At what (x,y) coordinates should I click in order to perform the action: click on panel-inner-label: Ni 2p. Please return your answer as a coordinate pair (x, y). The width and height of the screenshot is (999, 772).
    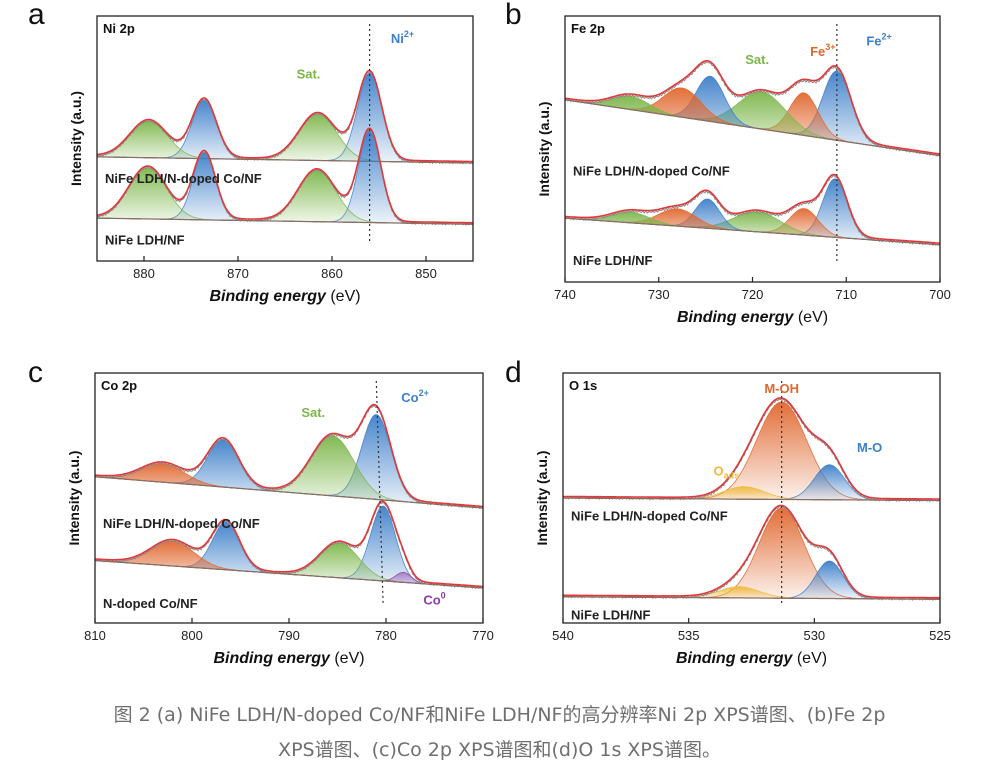
    Looking at the image, I should click on (119, 28).